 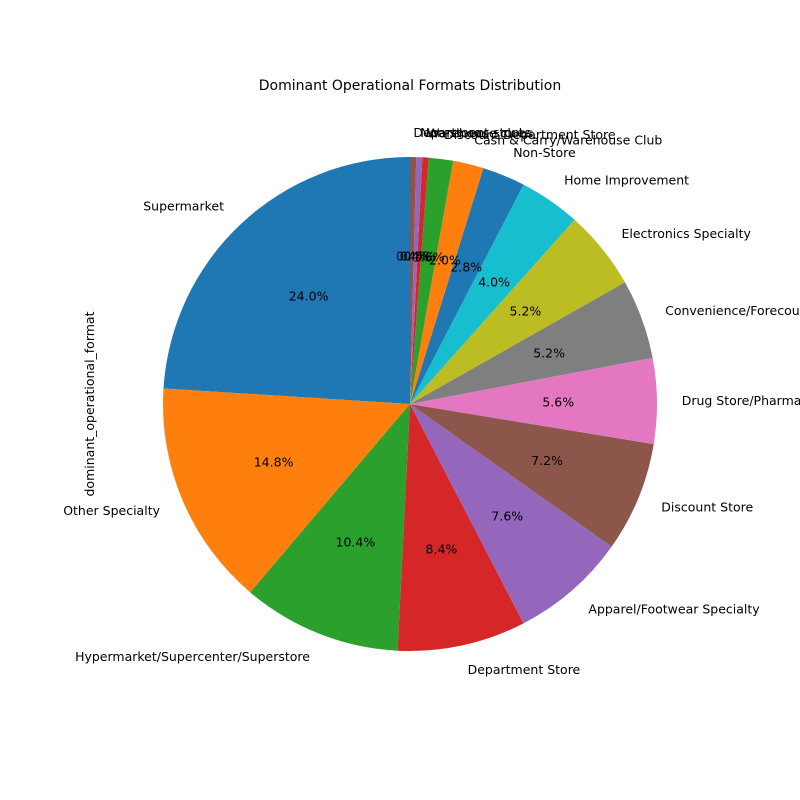 I want to click on pie-category-label: Discount Department Store, so click(x=530, y=134).